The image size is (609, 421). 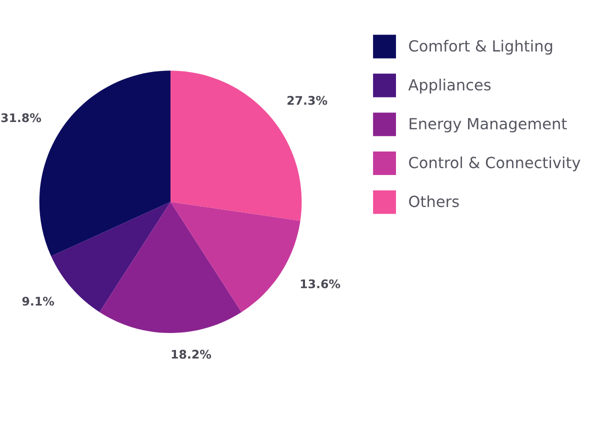 What do you see at coordinates (192, 354) in the screenshot?
I see `data-label: 18.2%` at bounding box center [192, 354].